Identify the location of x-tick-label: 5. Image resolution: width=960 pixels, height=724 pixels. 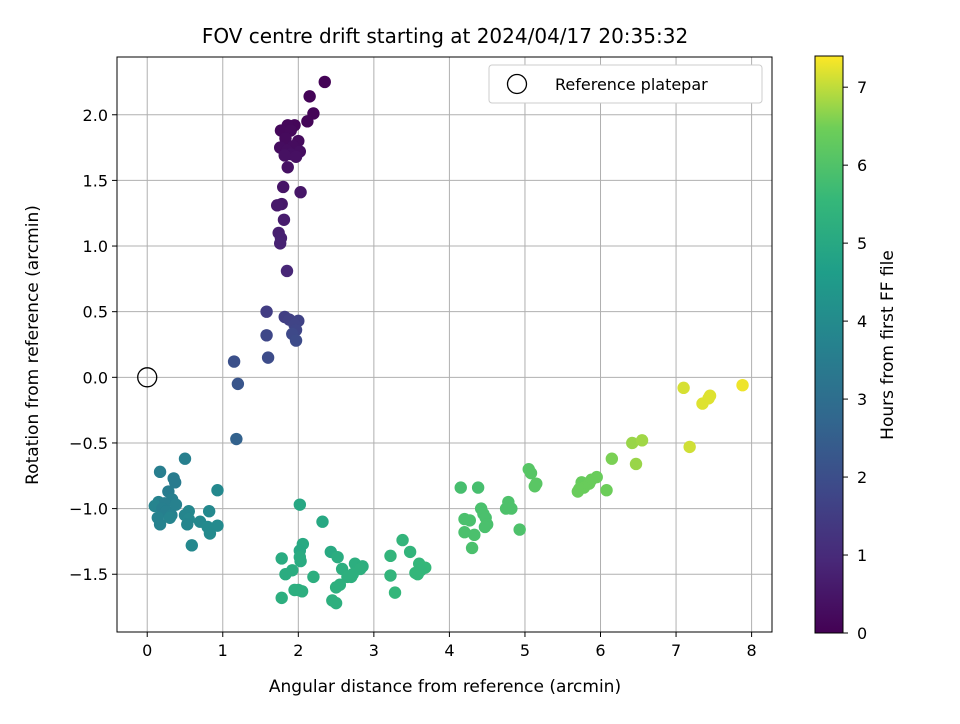
(525, 650).